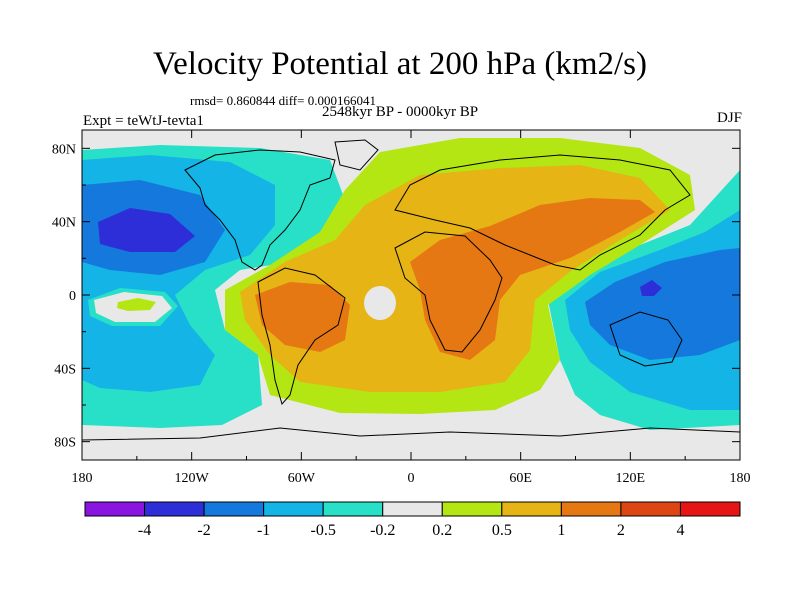 The height and width of the screenshot is (600, 800). Describe the element at coordinates (72, 296) in the screenshot. I see `lat-tick-label: 0` at that location.